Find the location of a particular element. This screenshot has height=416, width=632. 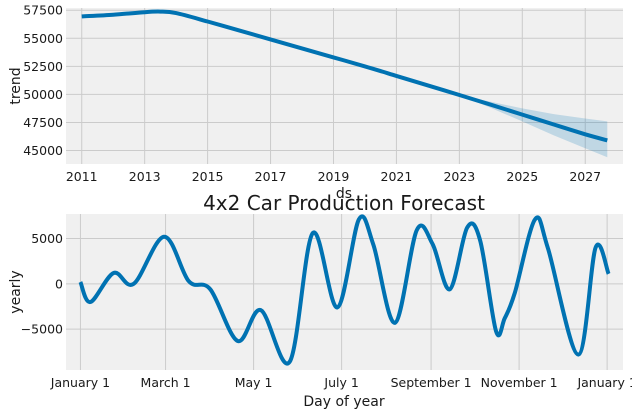

trend-y-tick-labels: 45000 47500 50000 52500 55000 57500 is located at coordinates (43, 80).